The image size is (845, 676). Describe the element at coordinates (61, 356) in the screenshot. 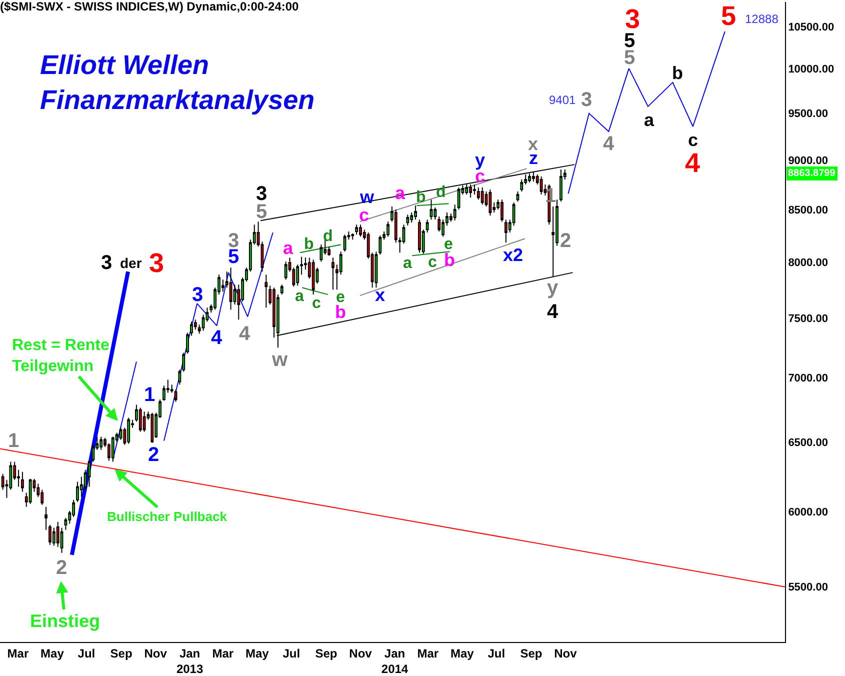

I see `annotation: Rest = Rente Teilgewinn` at that location.